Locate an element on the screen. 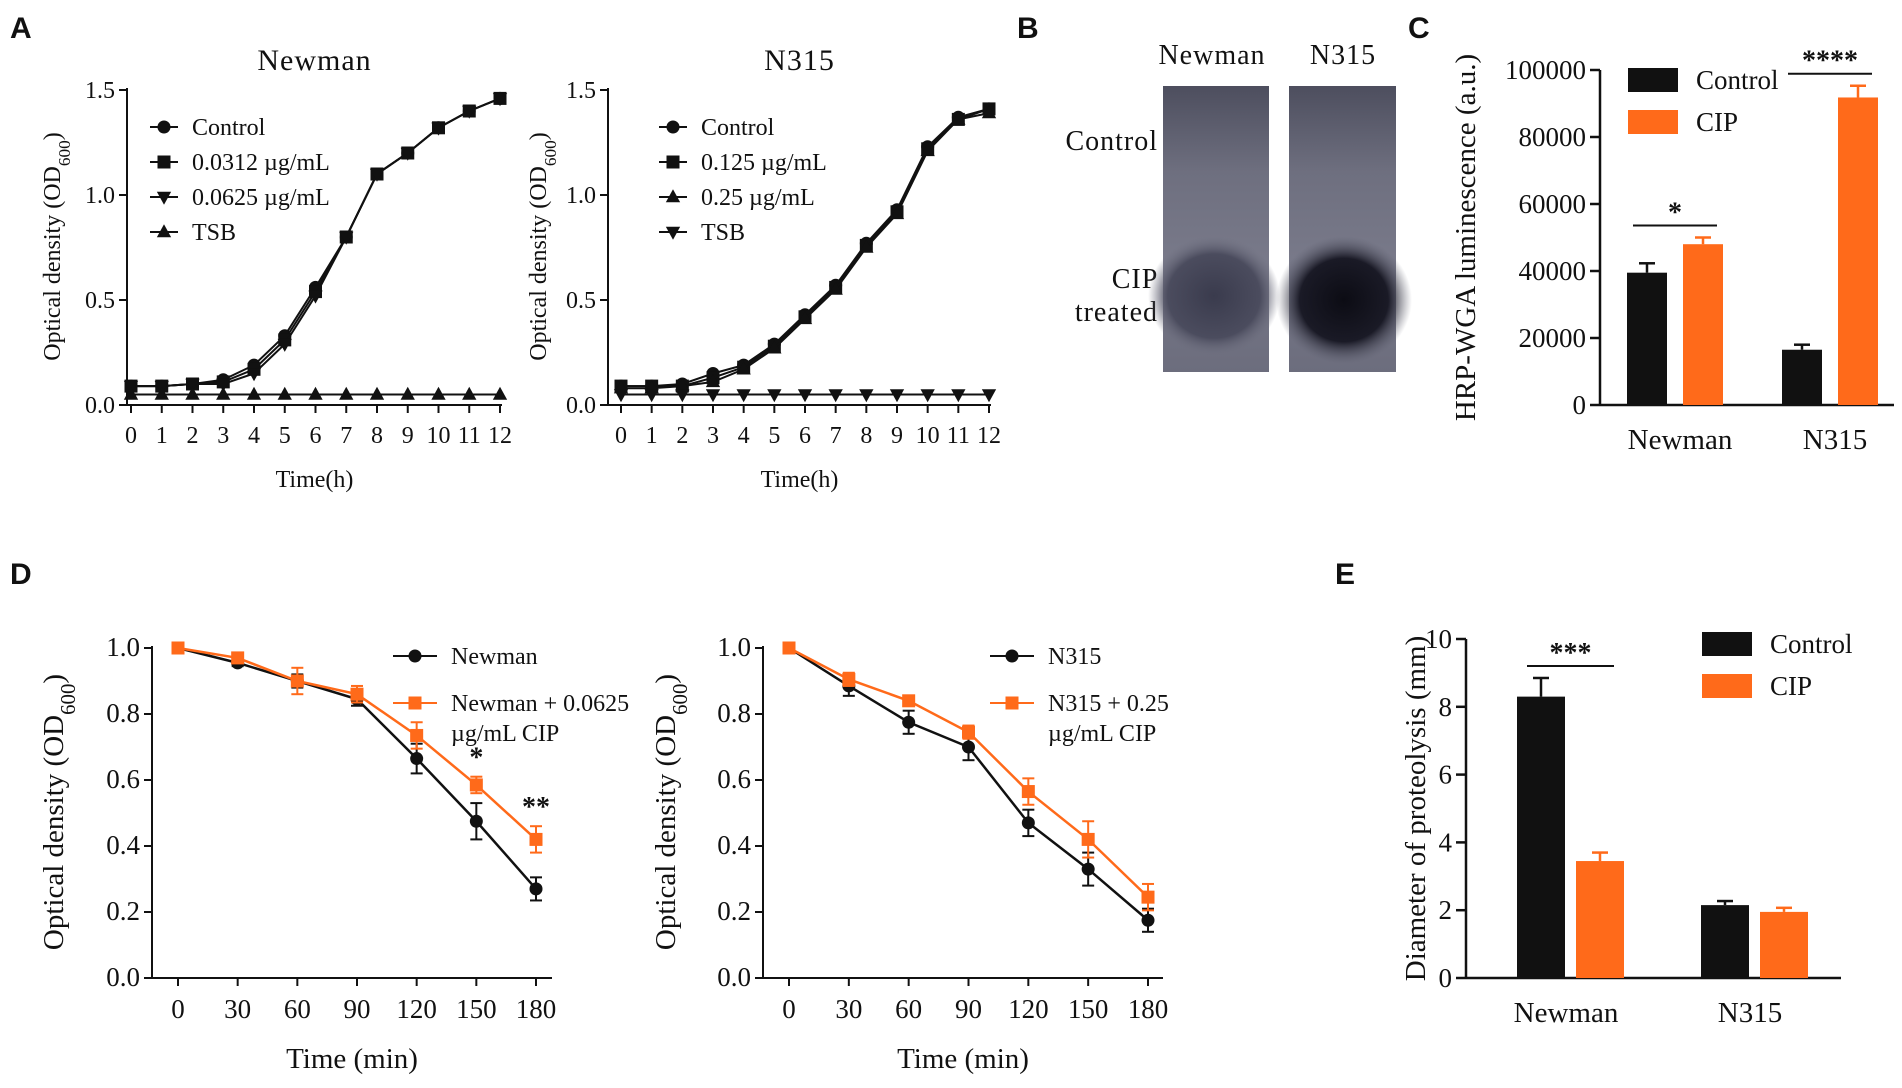 This screenshot has height=1088, width=1902. legend-label: Newman is located at coordinates (494, 657).